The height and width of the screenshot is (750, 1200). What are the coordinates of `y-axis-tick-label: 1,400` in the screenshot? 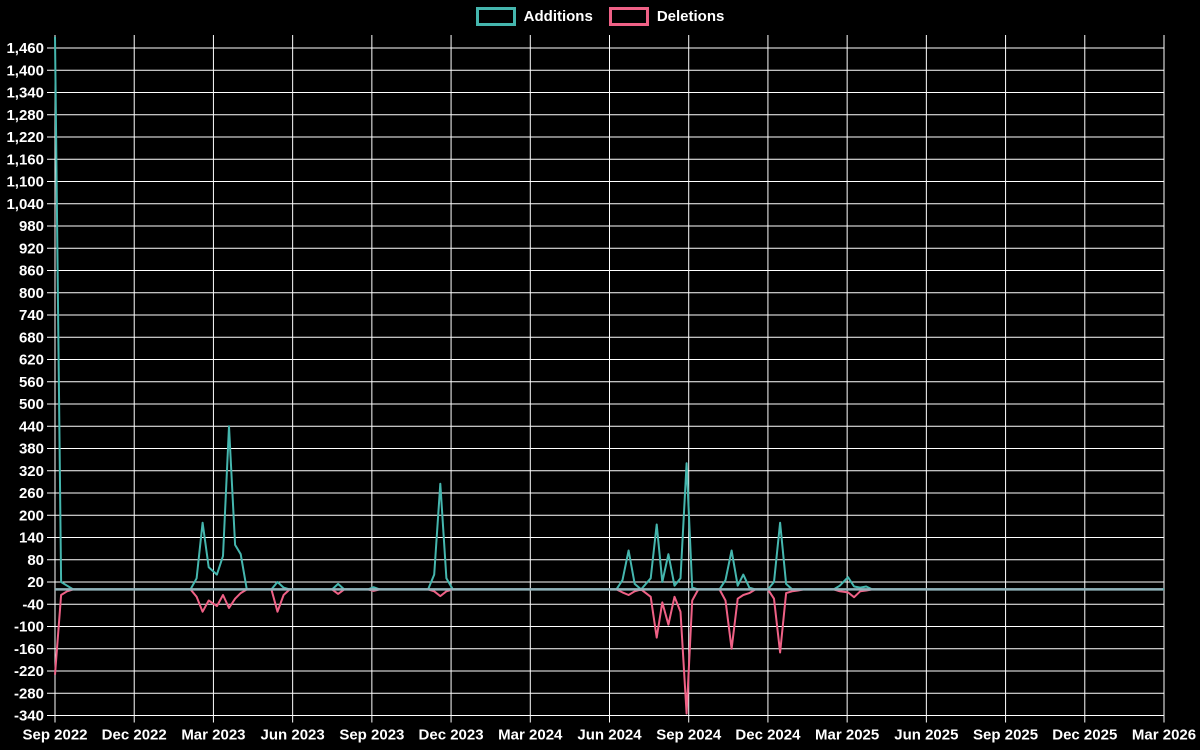 It's located at (25, 70).